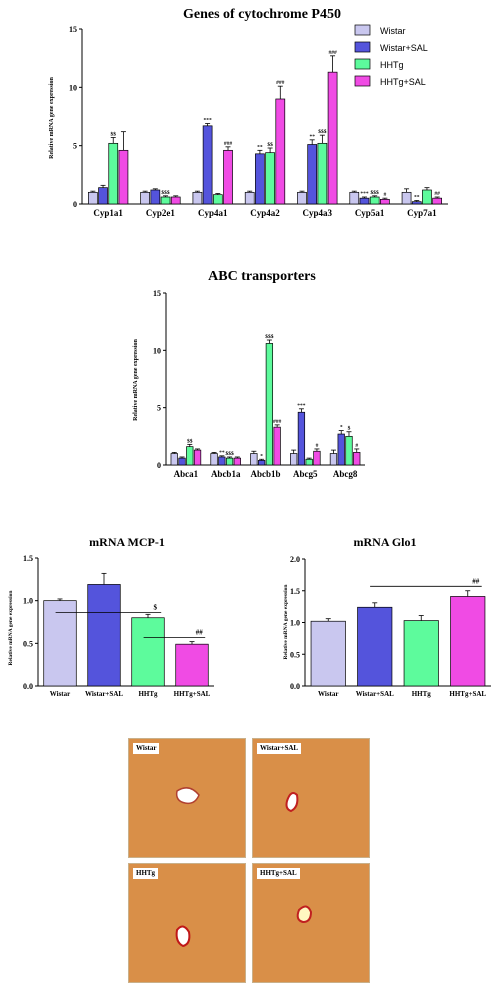  Describe the element at coordinates (384, 195) in the screenshot. I see `cyp450-significance-mark: #` at that location.